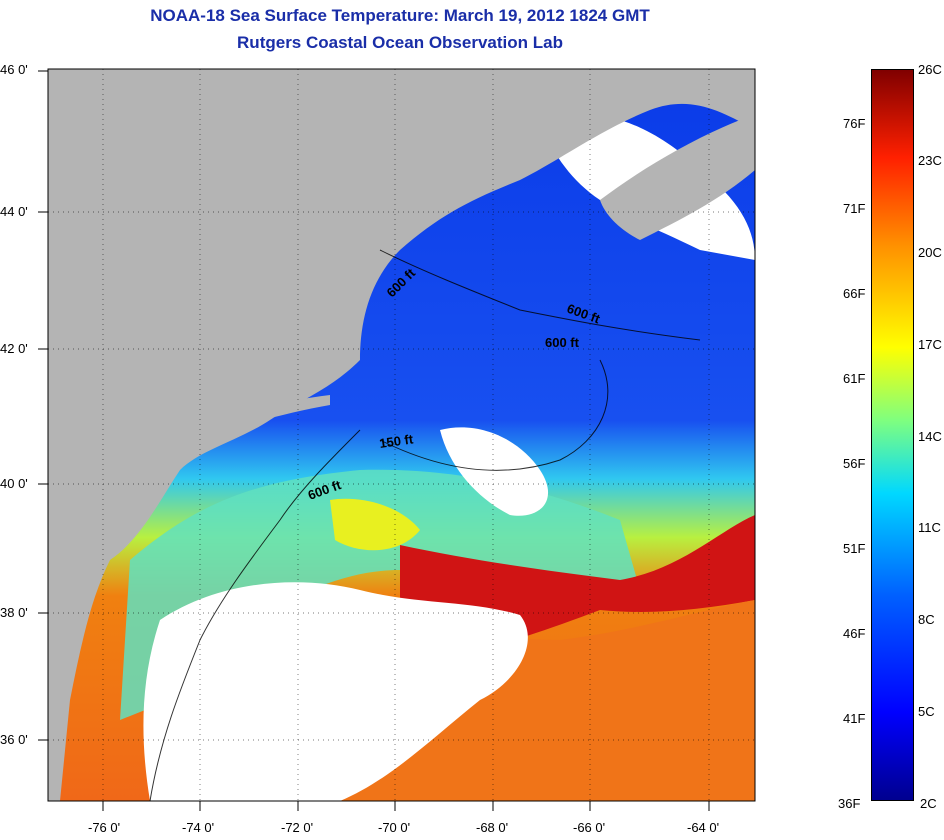  Describe the element at coordinates (849, 803) in the screenshot. I see `colorbar-fahrenheit-label: 36F` at that location.